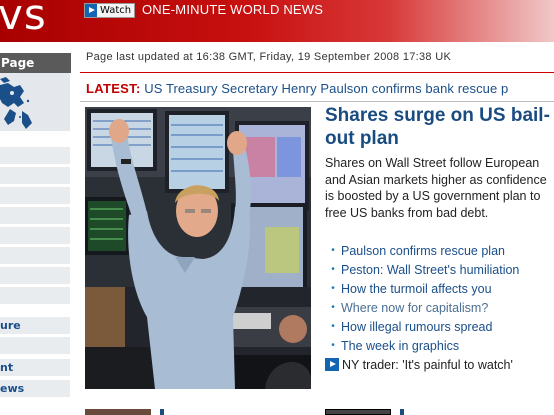 This screenshot has height=415, width=554. I want to click on related-link: • How illegal rumours spread, so click(439, 326).